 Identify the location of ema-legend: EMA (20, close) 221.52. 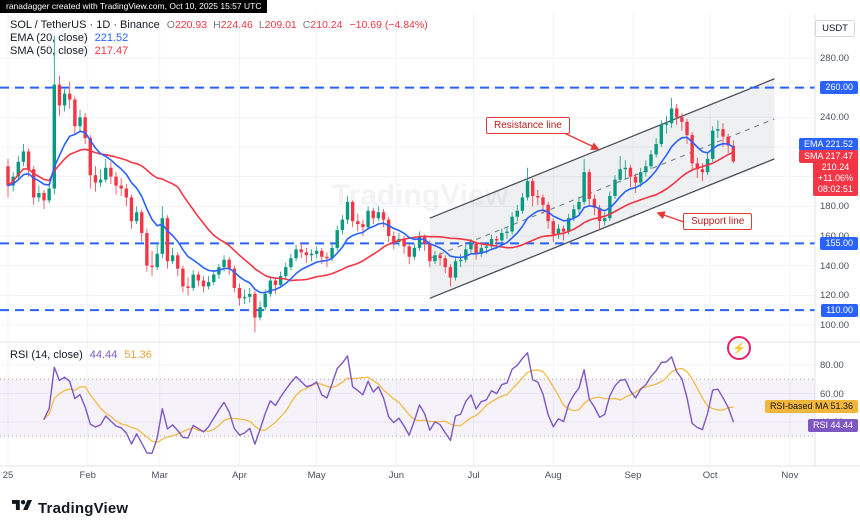
(69, 38).